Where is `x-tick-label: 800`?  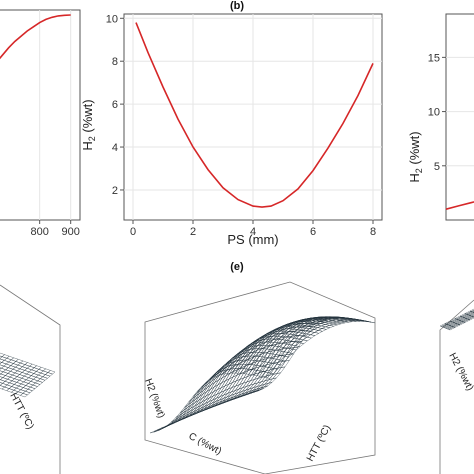
x-tick-label: 800 is located at coordinates (39, 232).